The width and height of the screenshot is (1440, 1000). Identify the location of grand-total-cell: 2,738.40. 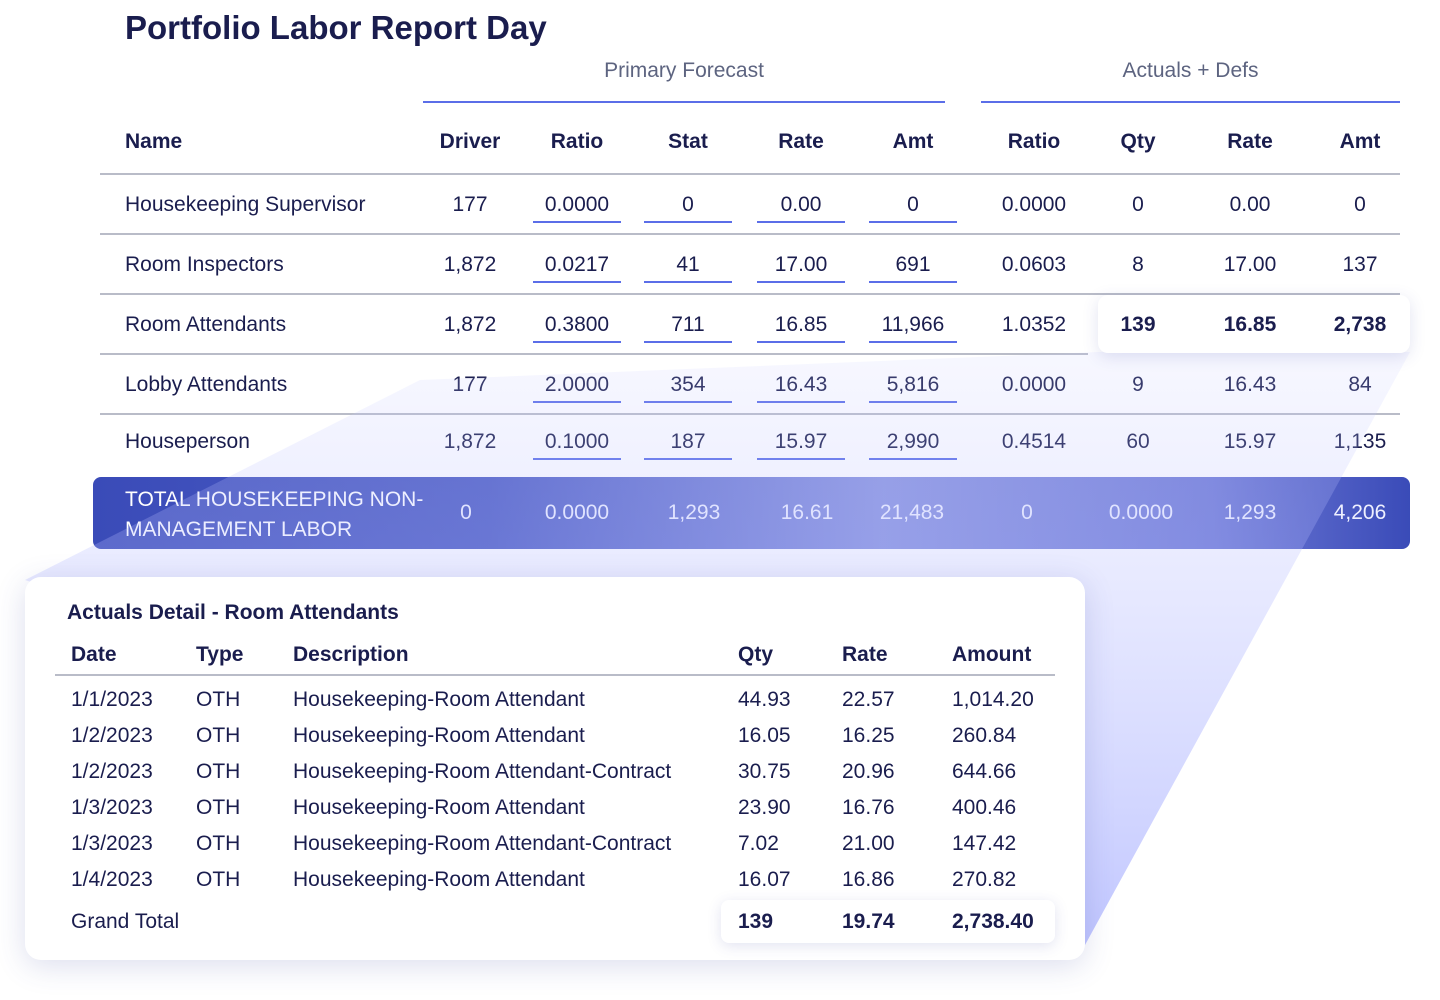
(993, 921).